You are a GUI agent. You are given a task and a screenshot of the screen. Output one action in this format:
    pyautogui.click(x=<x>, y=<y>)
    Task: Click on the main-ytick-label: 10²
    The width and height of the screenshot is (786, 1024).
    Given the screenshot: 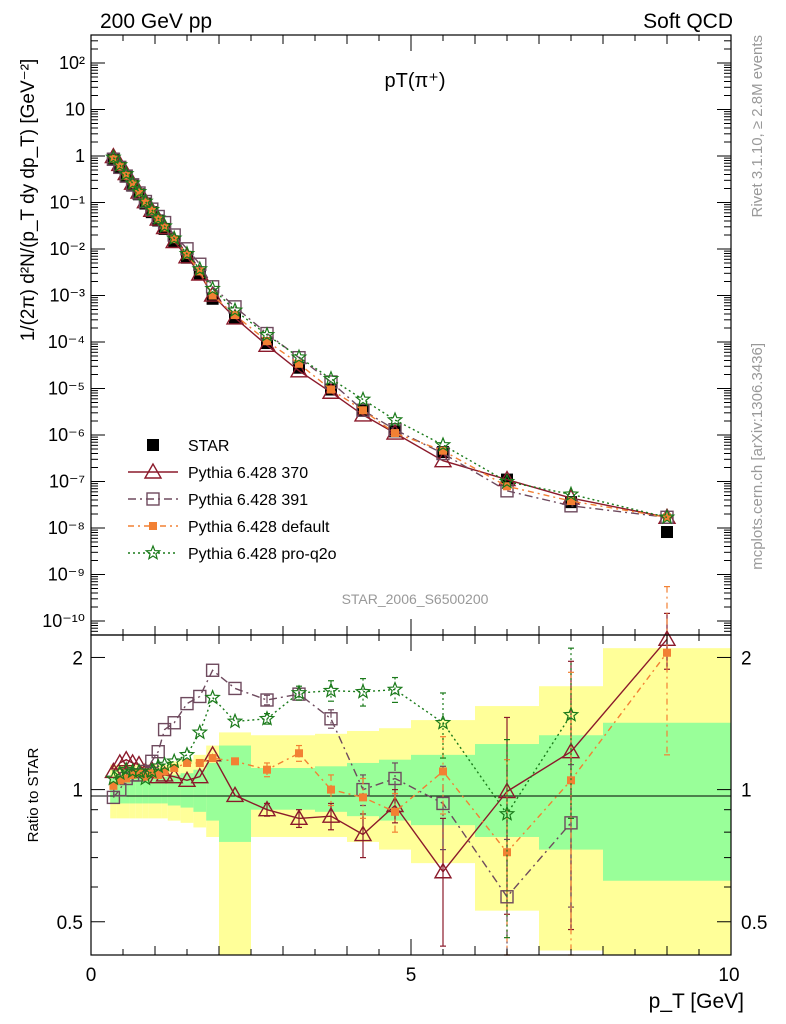 What is the action you would take?
    pyautogui.click(x=72, y=63)
    